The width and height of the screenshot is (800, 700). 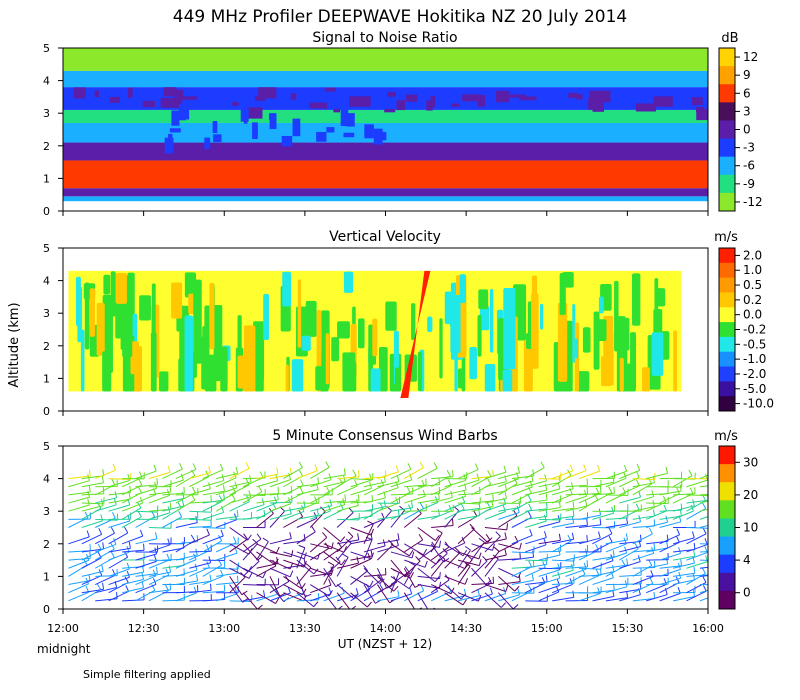 I want to click on colorbar-label: -2.0, so click(x=754, y=374).